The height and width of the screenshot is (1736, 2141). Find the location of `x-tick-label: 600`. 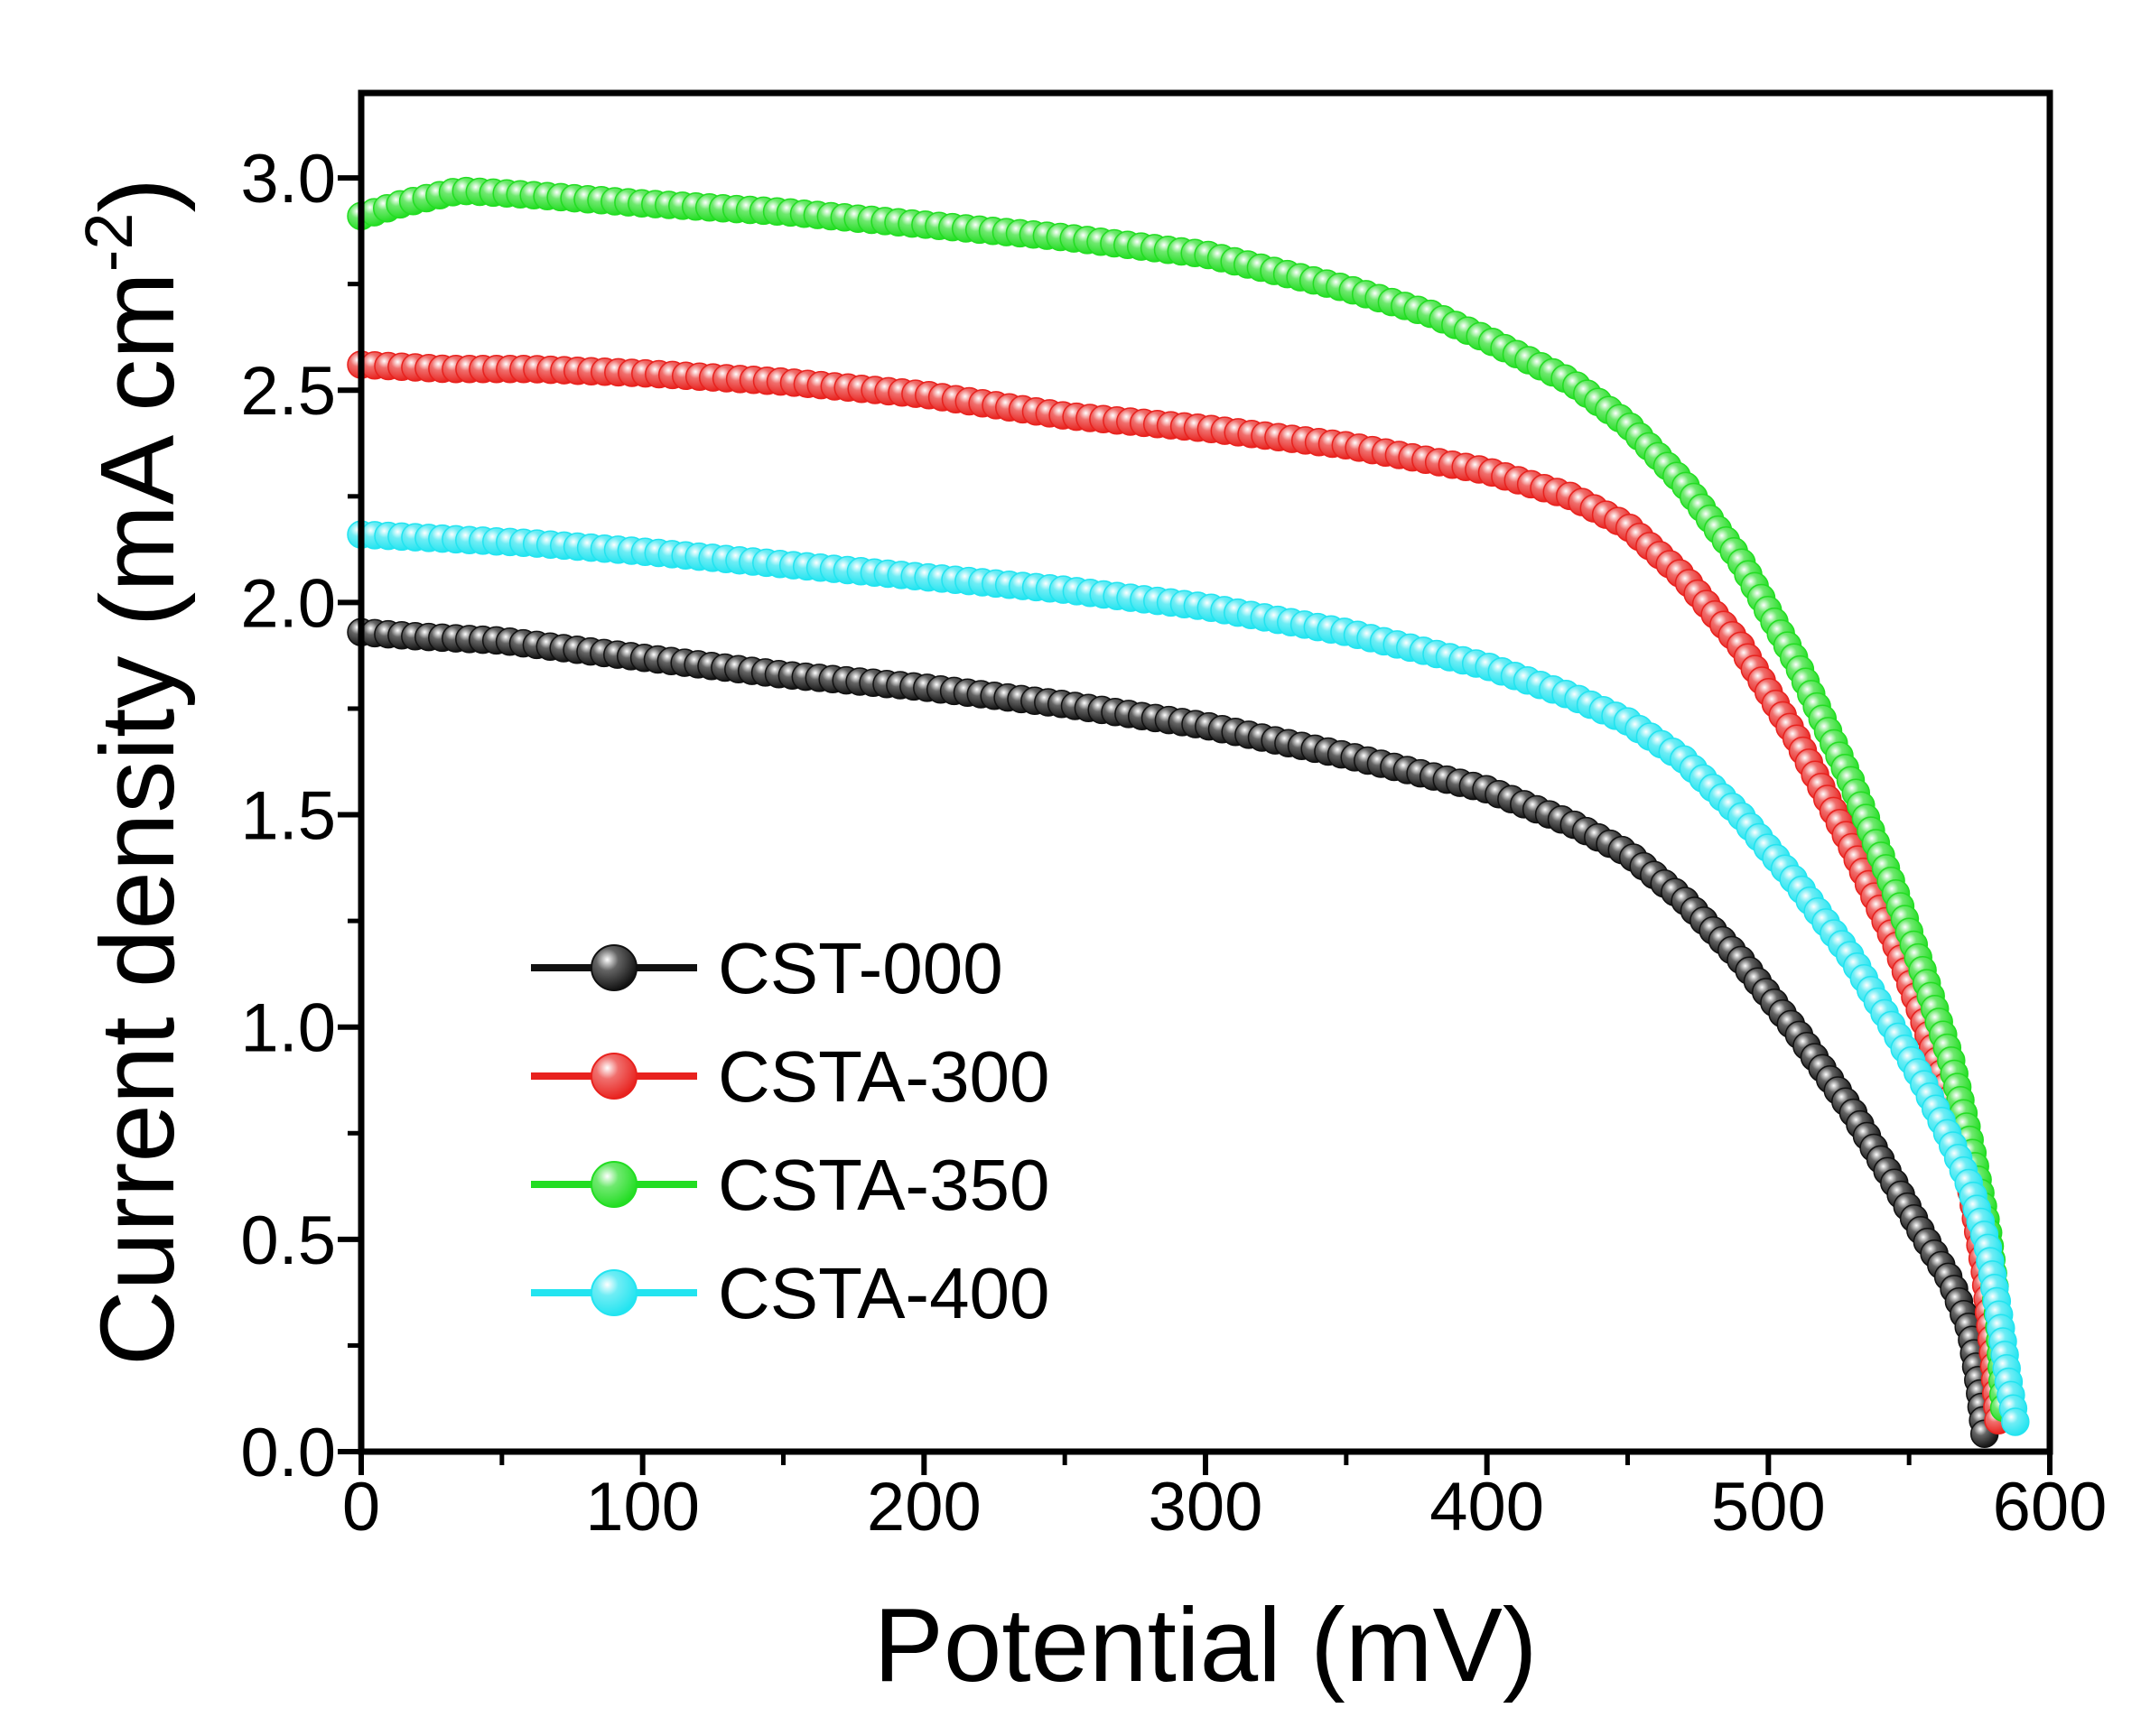

x-tick-label: 600 is located at coordinates (2050, 1507).